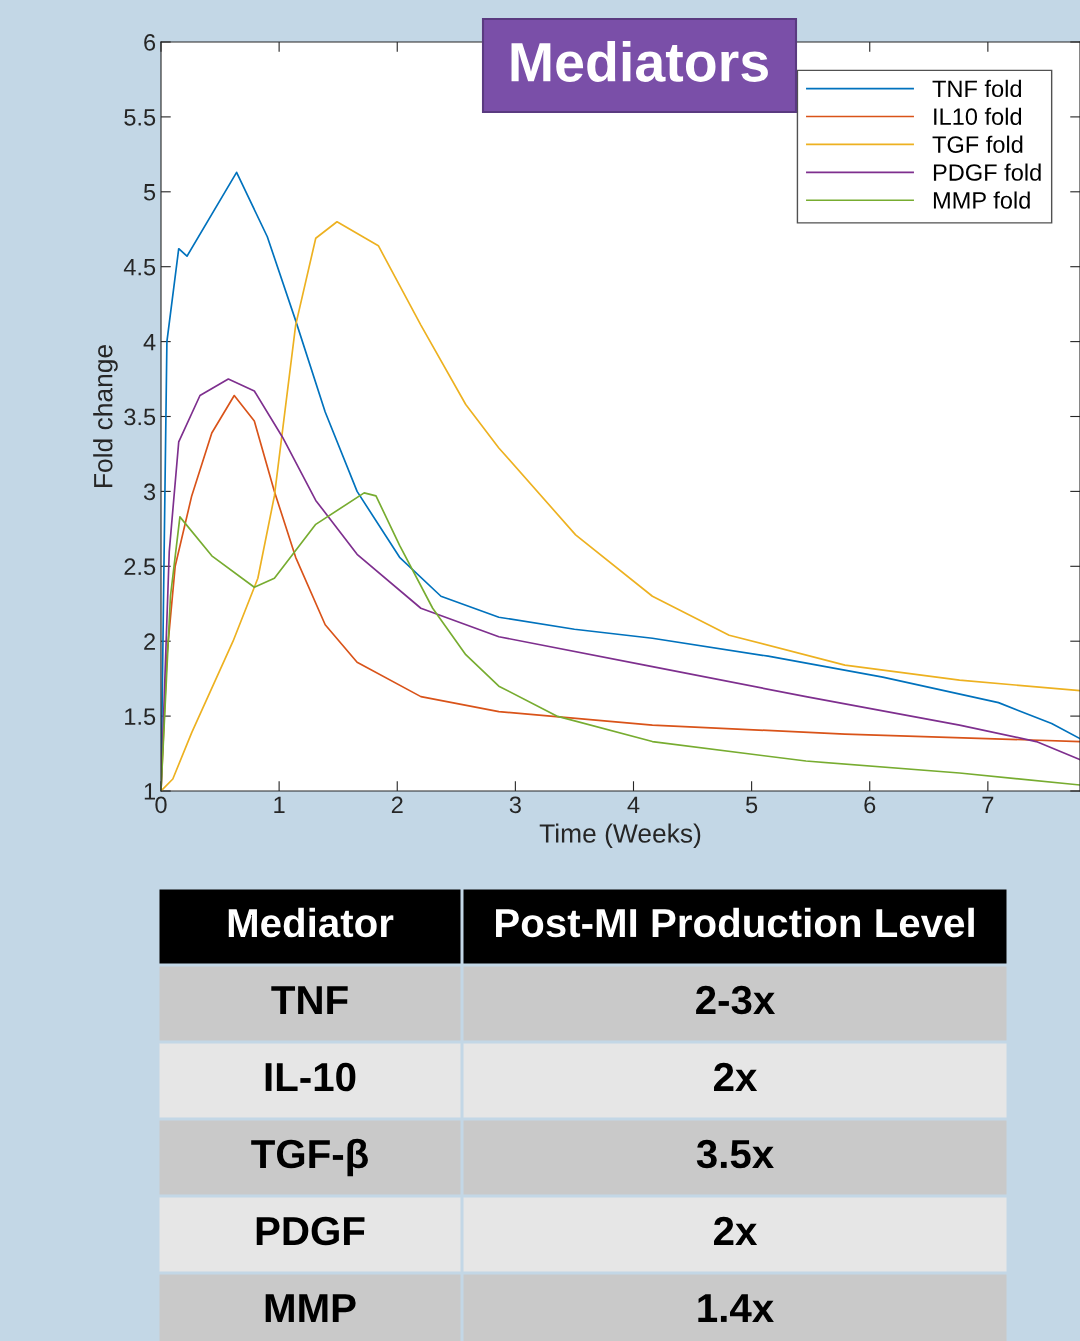  What do you see at coordinates (149, 641) in the screenshot?
I see `y-tick-label: 2` at bounding box center [149, 641].